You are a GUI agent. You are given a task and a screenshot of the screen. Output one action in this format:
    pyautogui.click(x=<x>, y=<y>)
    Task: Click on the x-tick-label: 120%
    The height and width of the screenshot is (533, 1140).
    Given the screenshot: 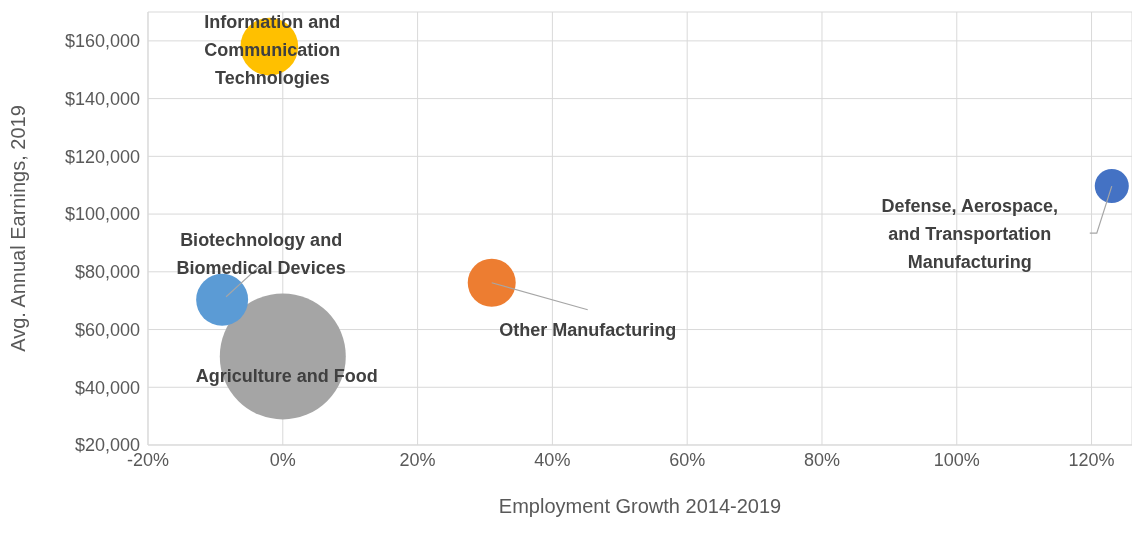 What is the action you would take?
    pyautogui.click(x=1091, y=459)
    